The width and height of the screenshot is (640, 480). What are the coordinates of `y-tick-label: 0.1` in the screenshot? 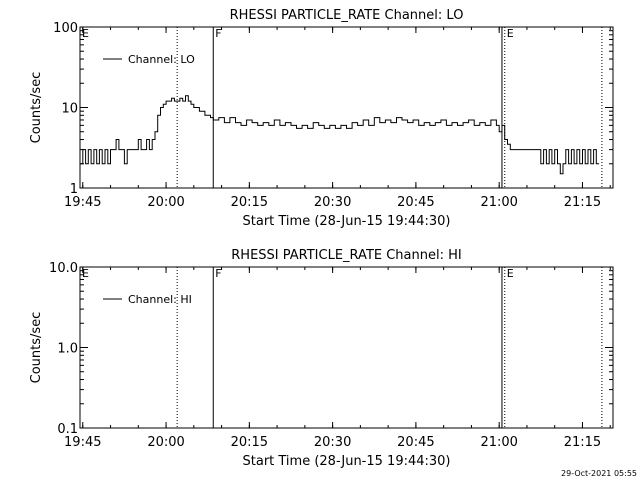 It's located at (67, 429).